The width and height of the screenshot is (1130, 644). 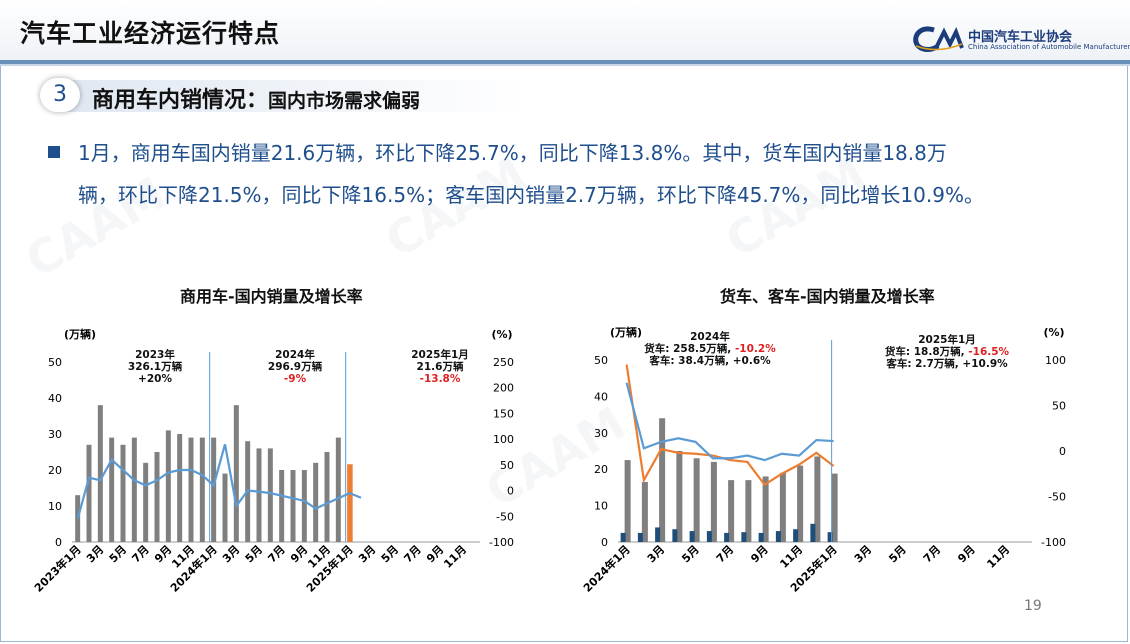 I want to click on chart2-x-tick-label: 9月, so click(x=759, y=554).